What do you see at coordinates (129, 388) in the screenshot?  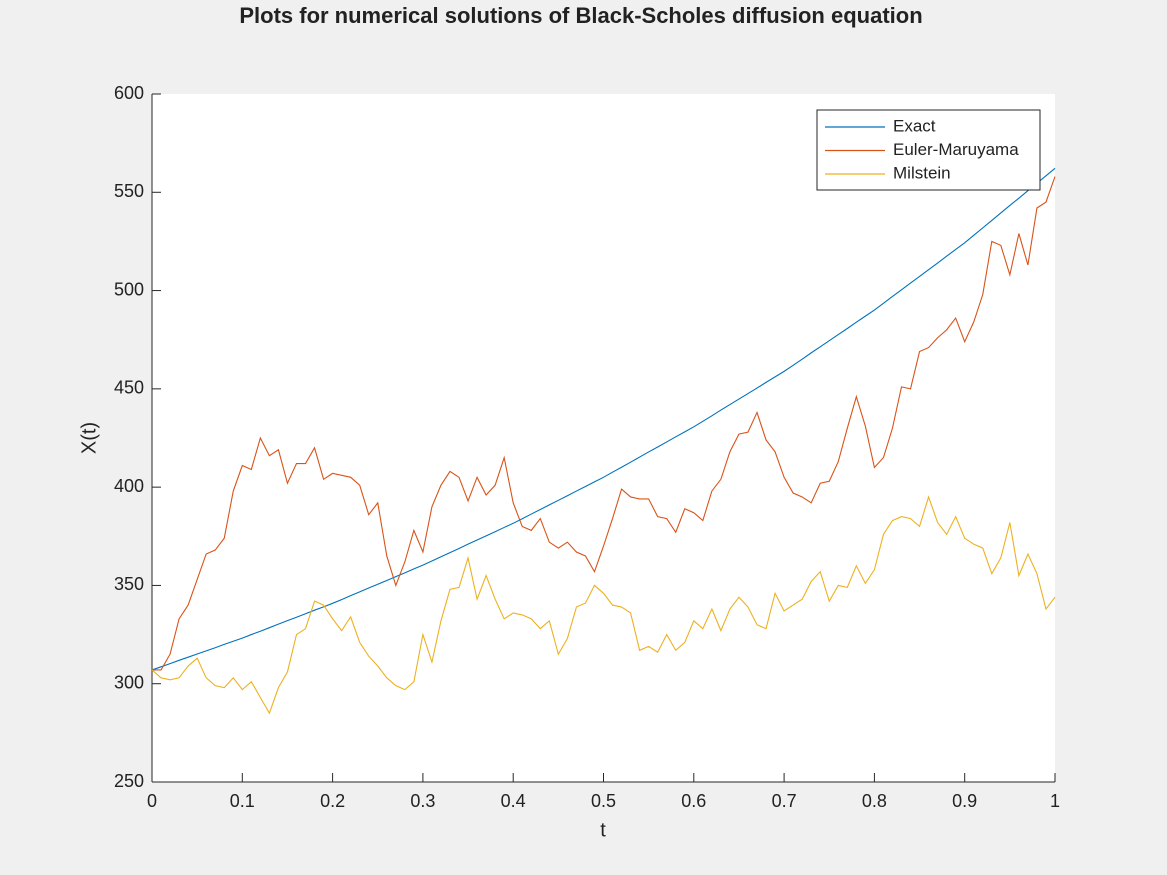 I see `y-tick-label: 450` at bounding box center [129, 388].